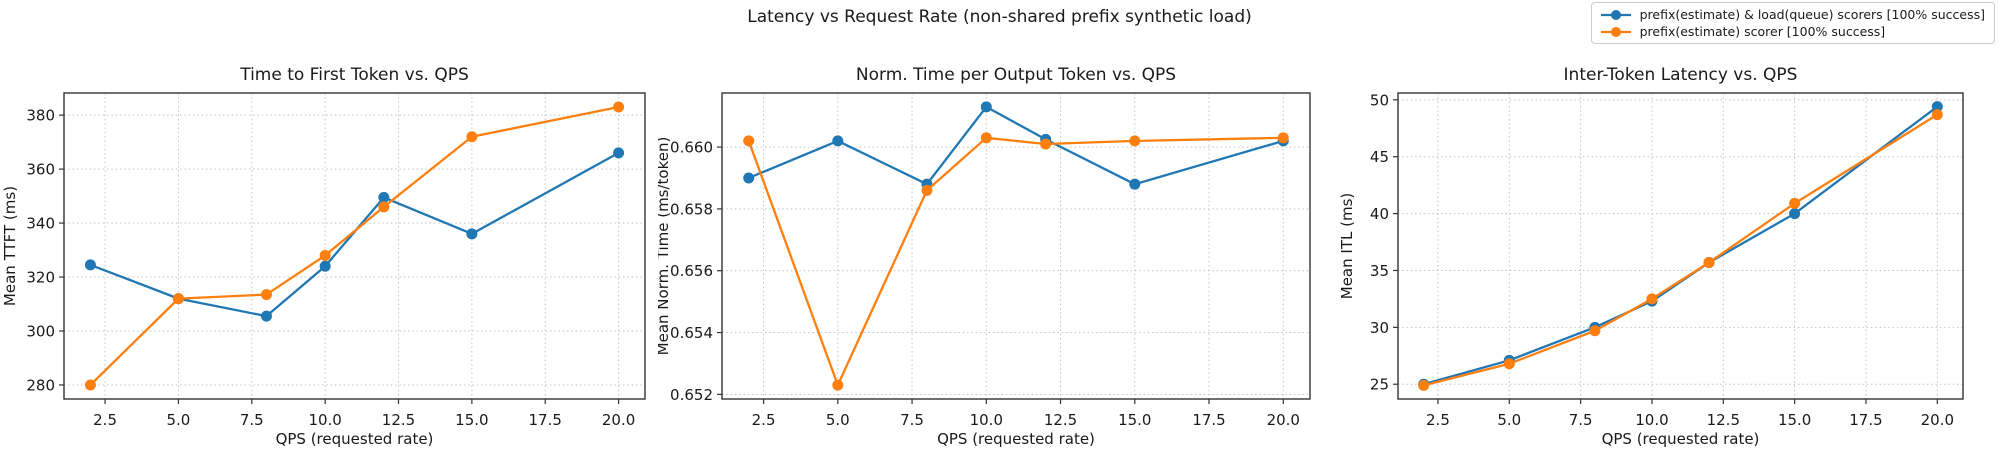 Image resolution: width=1999 pixels, height=458 pixels. Describe the element at coordinates (1762, 31) in the screenshot. I see `legend-item-label: prefix(estimate) scorer [100% success]` at that location.